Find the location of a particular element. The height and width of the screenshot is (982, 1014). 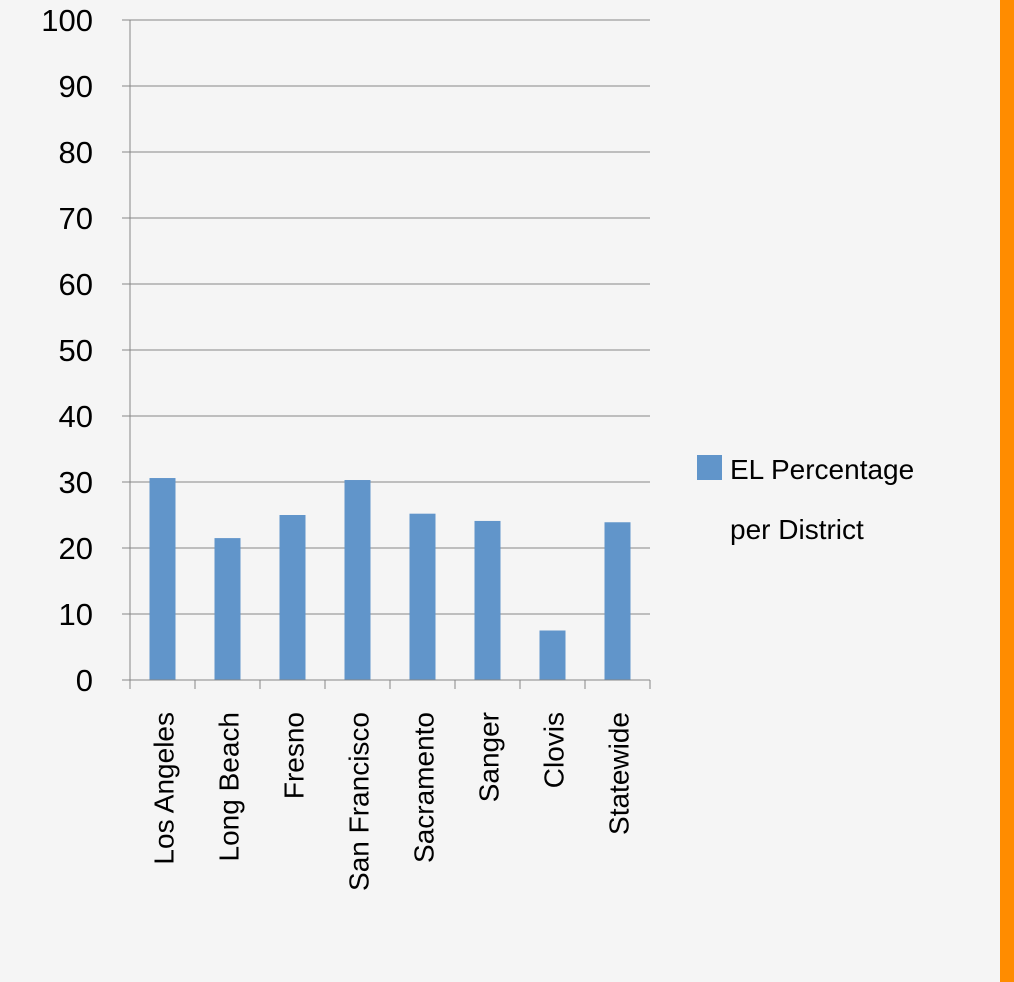

side-stripe is located at coordinates (1007, 491).